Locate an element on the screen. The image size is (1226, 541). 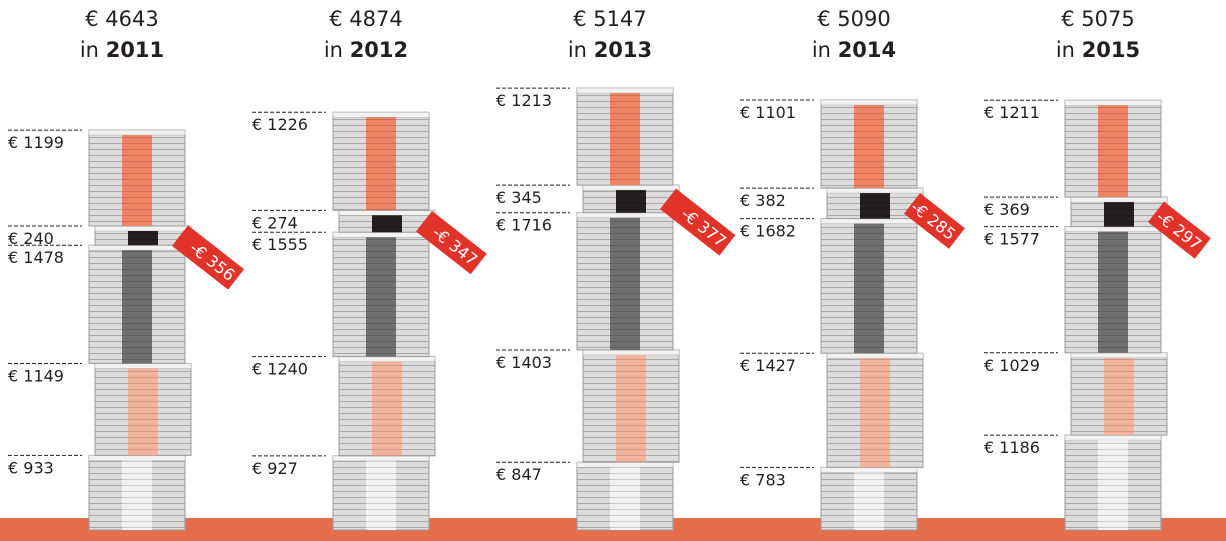
segment-label: € 240 is located at coordinates (31, 238).